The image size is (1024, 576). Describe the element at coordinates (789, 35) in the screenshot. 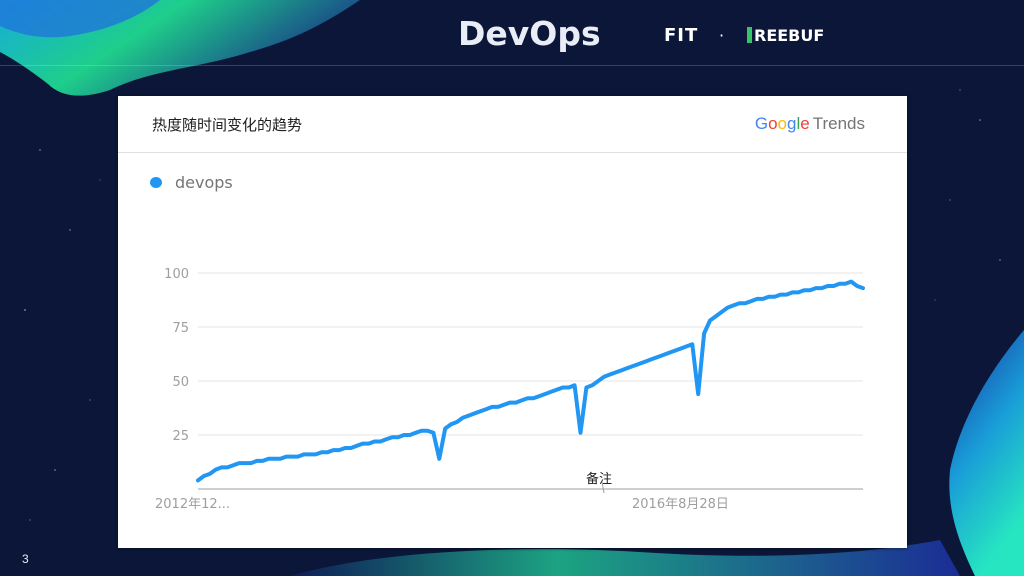

I see `freebuf-logo-text: REEBUF` at that location.